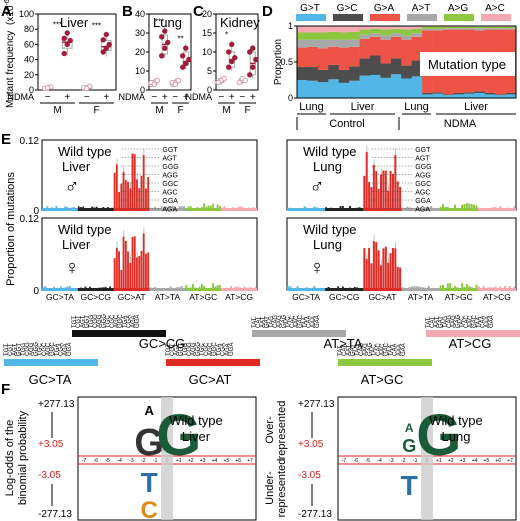 The width and height of the screenshot is (520, 521). I want to click on panel-title: Kidney, so click(240, 22).